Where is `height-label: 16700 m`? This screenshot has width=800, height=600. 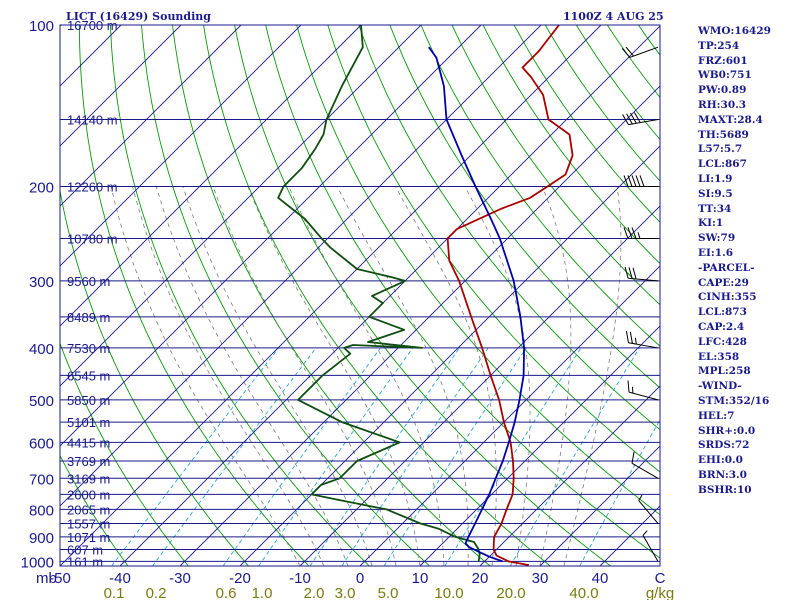 height-label: 16700 m is located at coordinates (92, 25).